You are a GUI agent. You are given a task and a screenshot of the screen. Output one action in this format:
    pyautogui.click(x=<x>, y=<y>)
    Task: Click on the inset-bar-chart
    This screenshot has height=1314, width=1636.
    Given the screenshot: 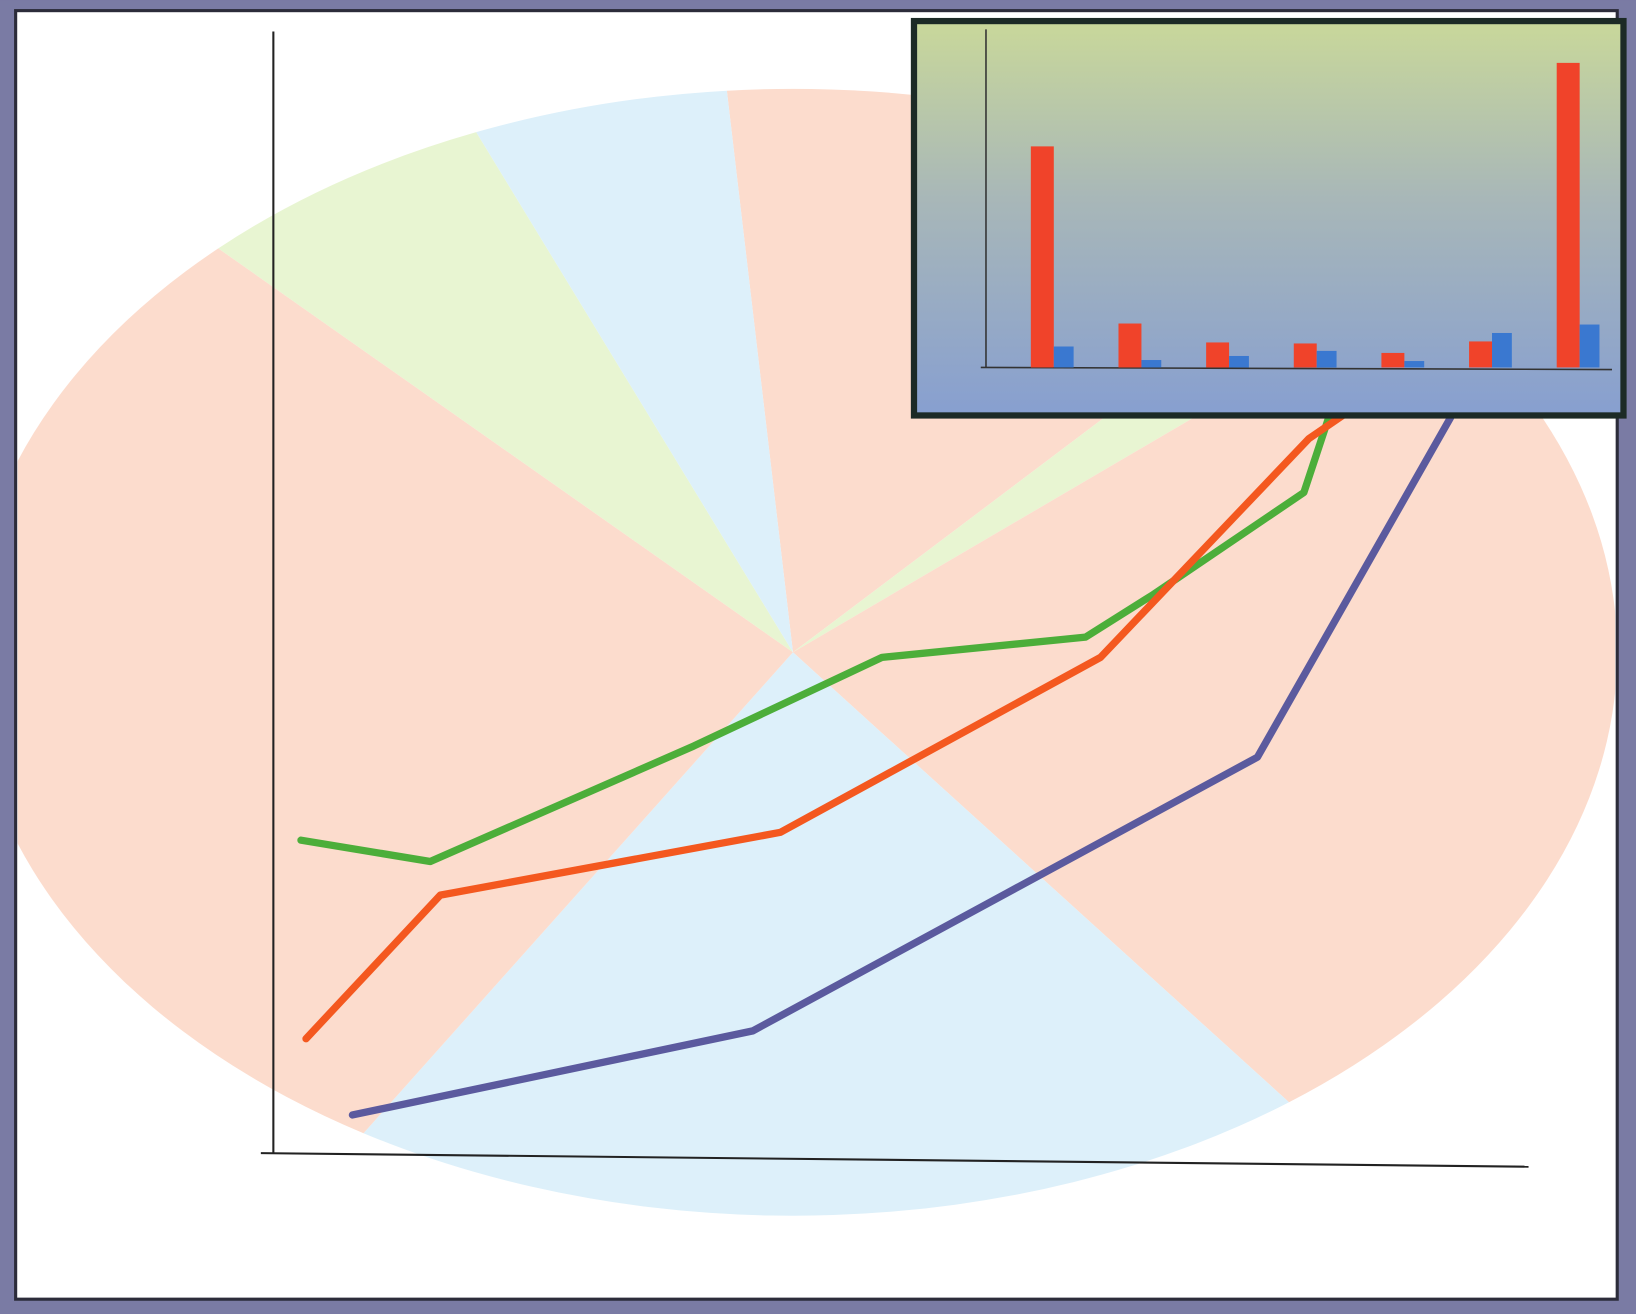 What is the action you would take?
    pyautogui.click(x=1268, y=218)
    